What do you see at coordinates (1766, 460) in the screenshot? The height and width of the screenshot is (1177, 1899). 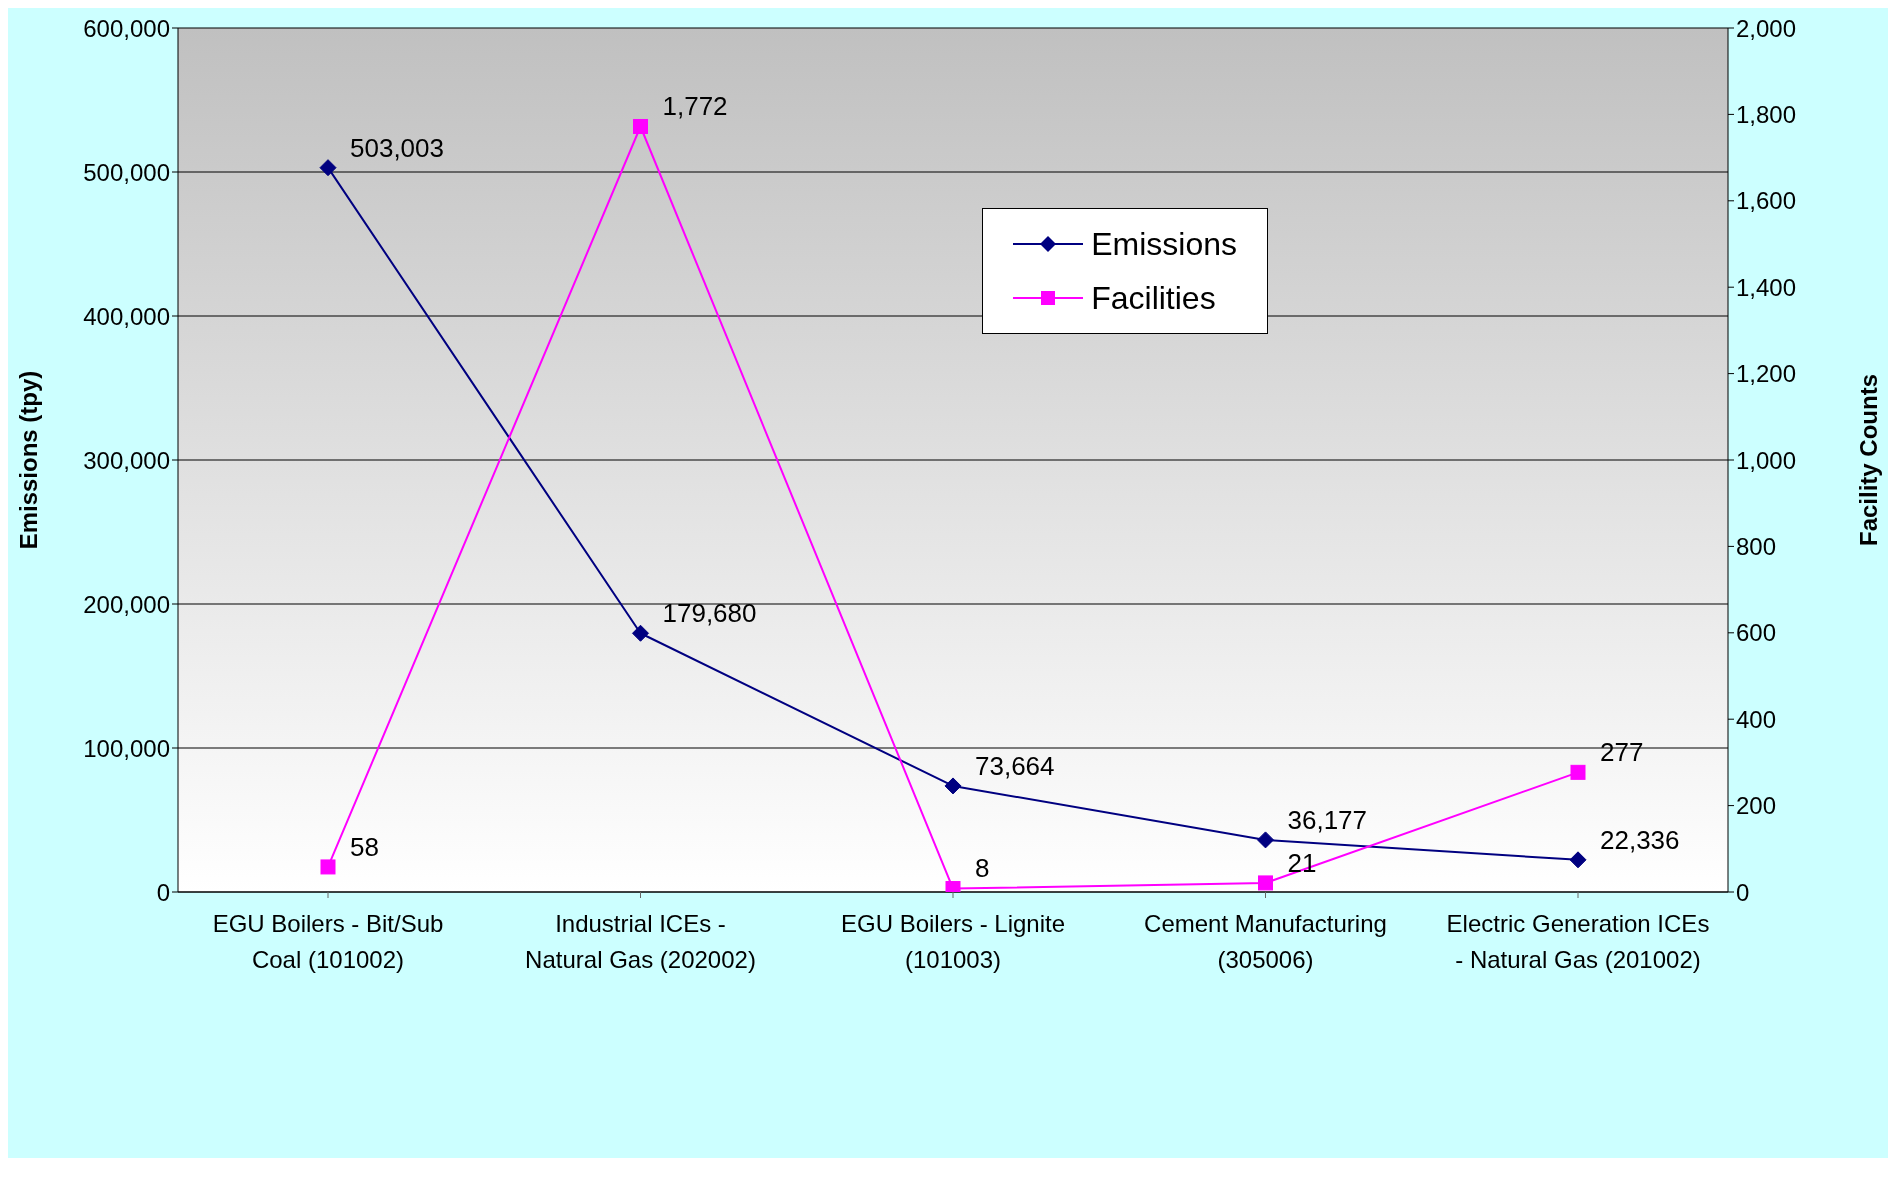 I see `y2-tick-label: 1,000` at bounding box center [1766, 460].